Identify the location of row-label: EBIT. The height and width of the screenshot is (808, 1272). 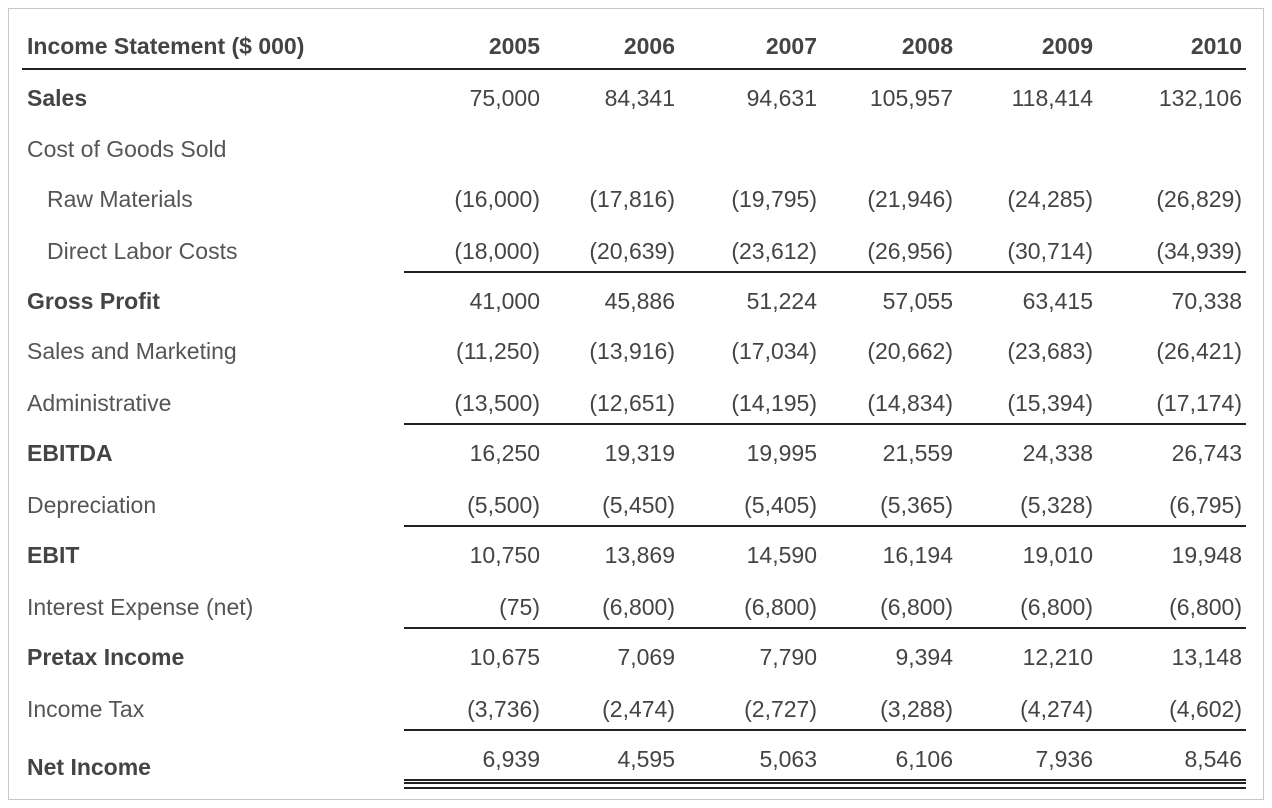
(53, 555).